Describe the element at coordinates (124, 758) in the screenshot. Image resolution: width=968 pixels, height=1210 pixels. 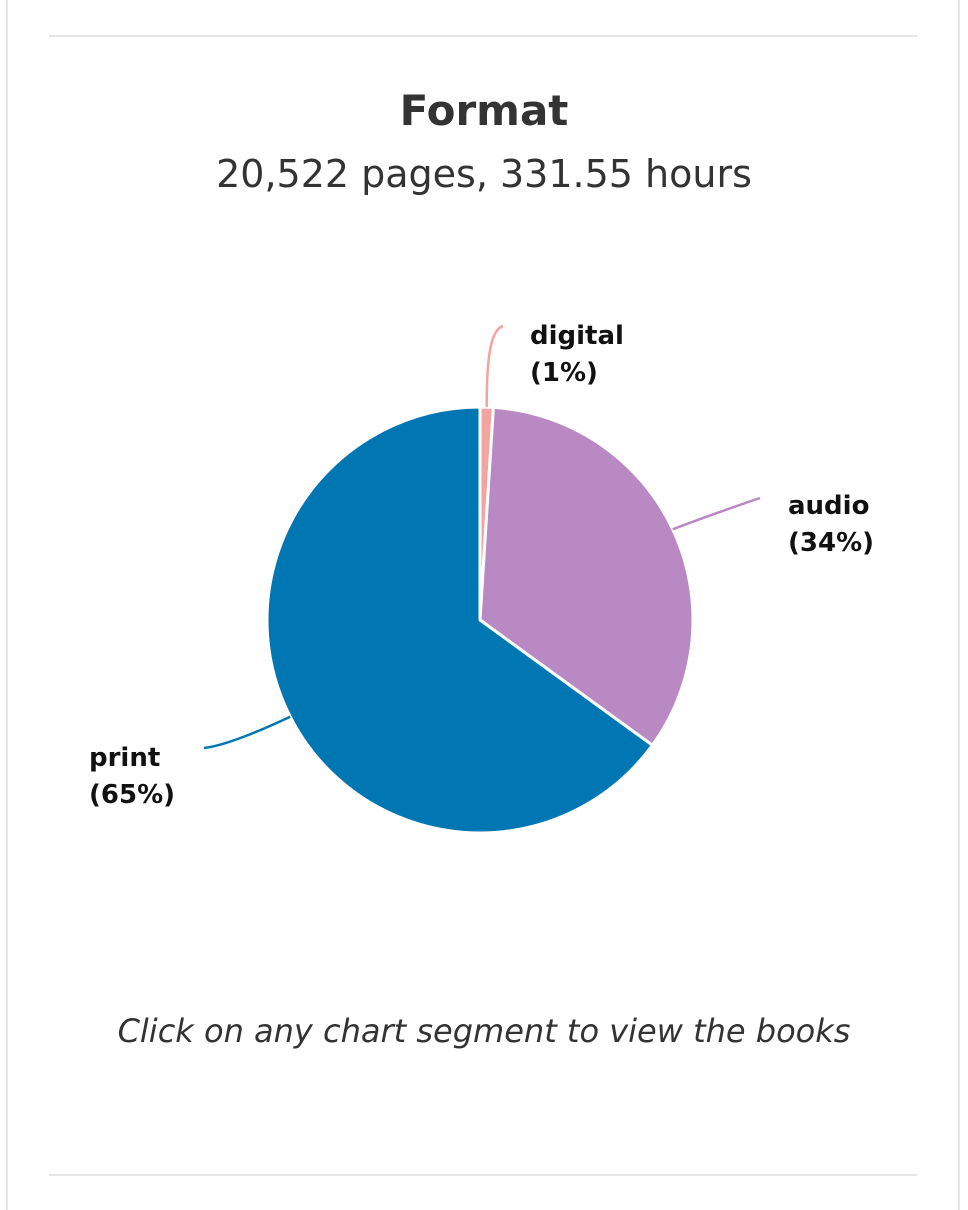
I see `slice-label-print: print` at that location.